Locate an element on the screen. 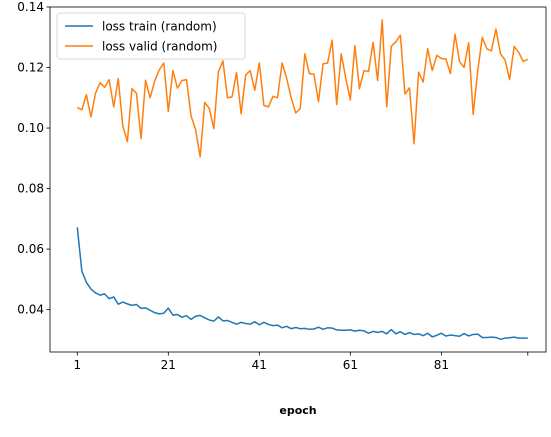  x-tick-label: 21 is located at coordinates (168, 365).